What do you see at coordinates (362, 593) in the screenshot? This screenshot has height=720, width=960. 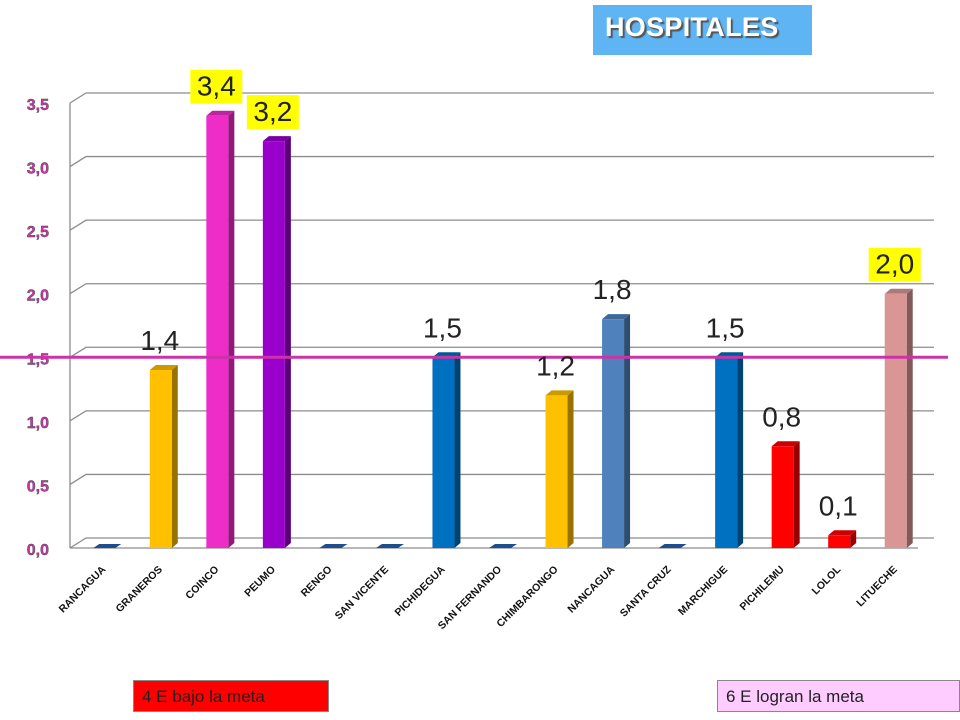 I see `x-tick-label: SAN VICENTE` at bounding box center [362, 593].